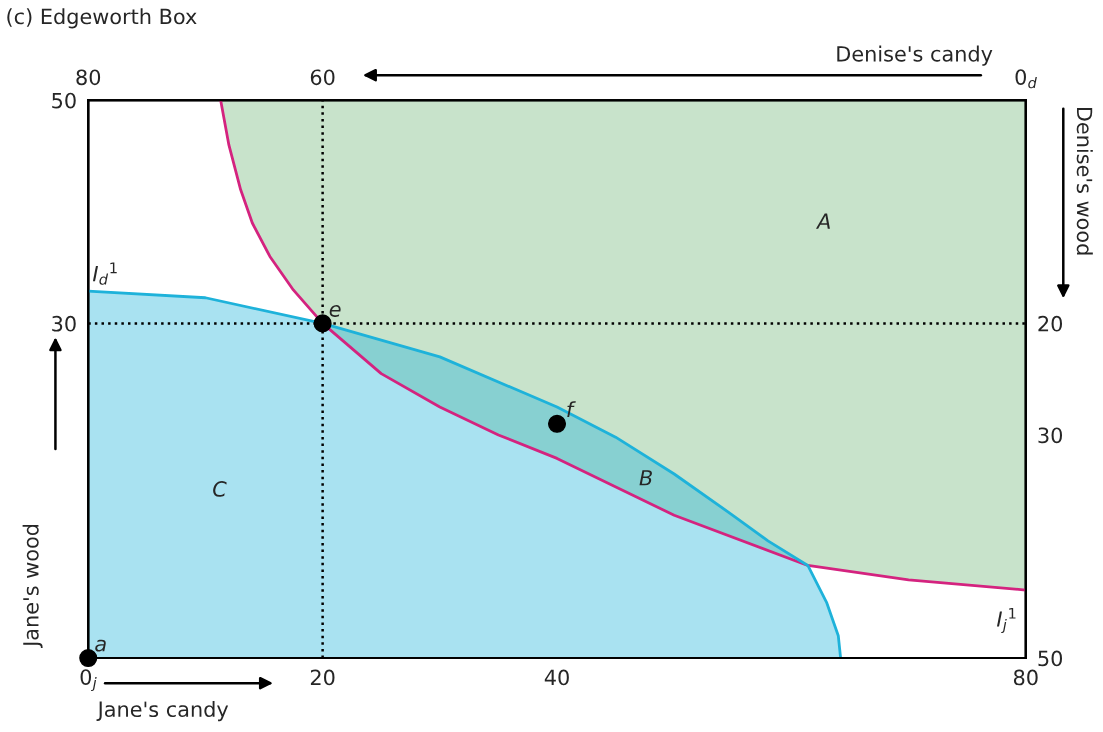 The height and width of the screenshot is (732, 1103). Describe the element at coordinates (1084, 181) in the screenshot. I see `y2-axis-title: Denise's wood` at that location.